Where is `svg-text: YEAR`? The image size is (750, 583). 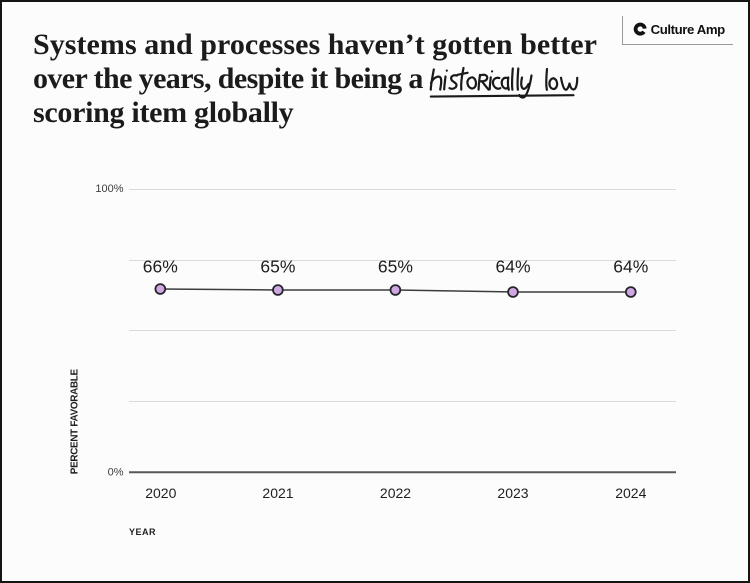
svg-text: YEAR is located at coordinates (142, 532).